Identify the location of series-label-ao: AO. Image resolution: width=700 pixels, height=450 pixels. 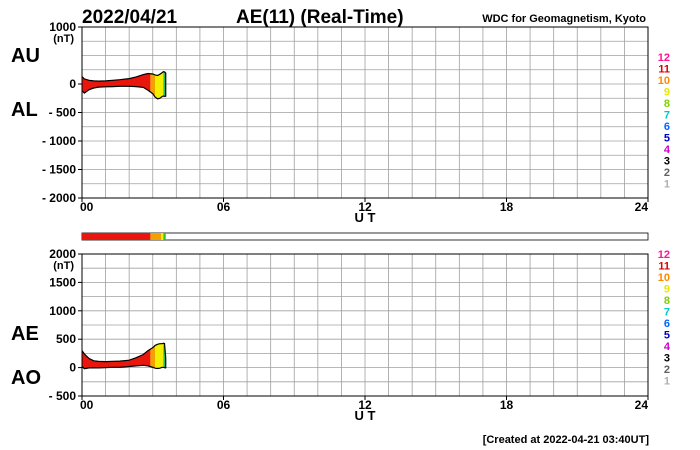
(26, 378).